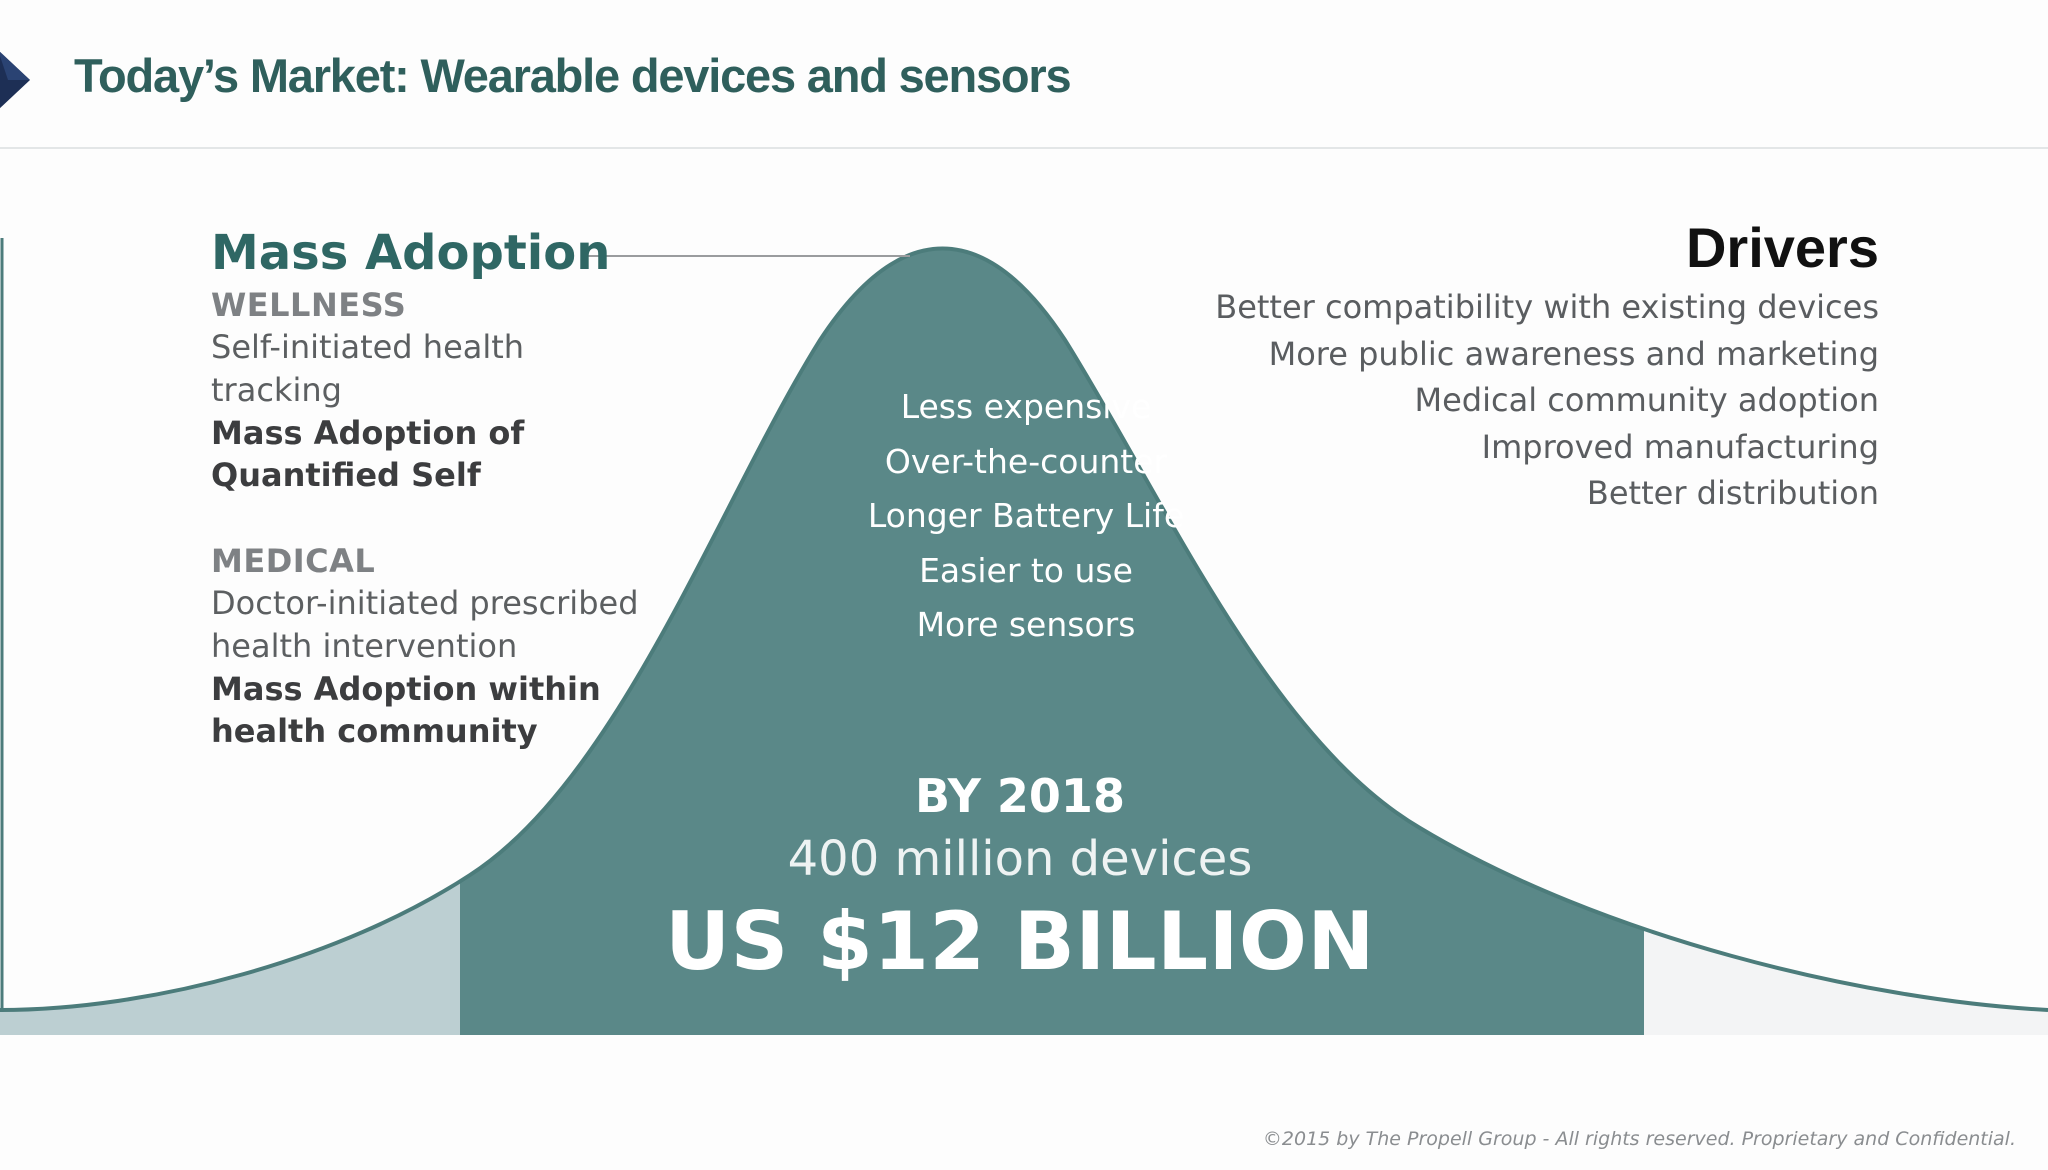 The width and height of the screenshot is (2048, 1170). Describe the element at coordinates (425, 603) in the screenshot. I see `medical-description-line-1: Doctor-initiated prescribed` at that location.